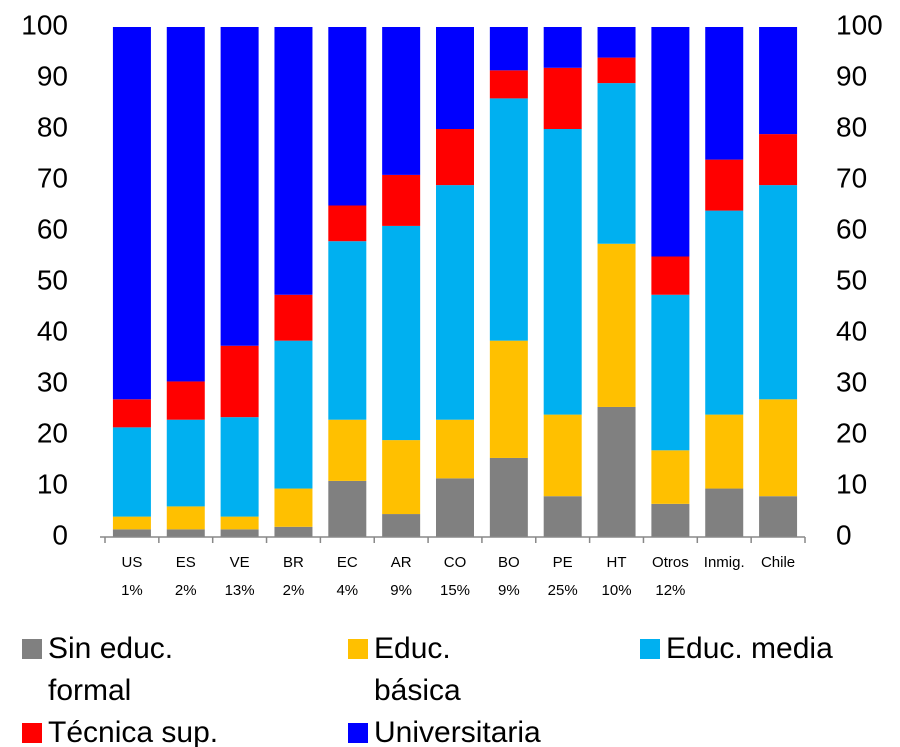 The image size is (900, 747). Describe the element at coordinates (52, 75) in the screenshot. I see `y-tick-label: 90` at that location.